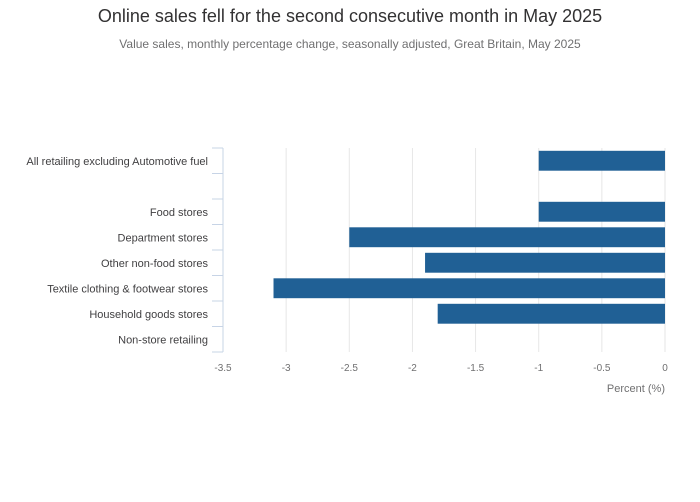 The height and width of the screenshot is (502, 700). Describe the element at coordinates (412, 368) in the screenshot. I see `x-tick-label: -2` at that location.